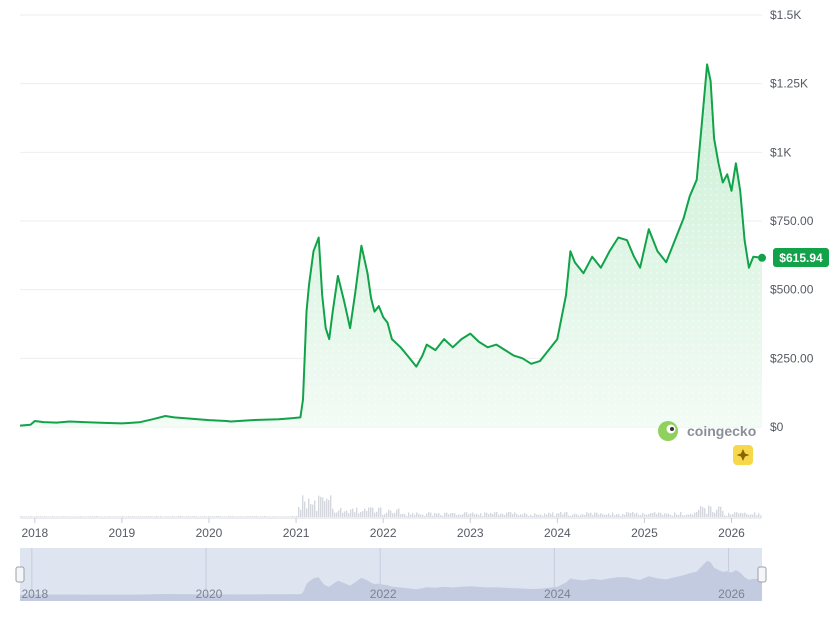 This screenshot has height=617, width=836. What do you see at coordinates (731, 594) in the screenshot?
I see `navigator-tick-label: 2026` at bounding box center [731, 594].